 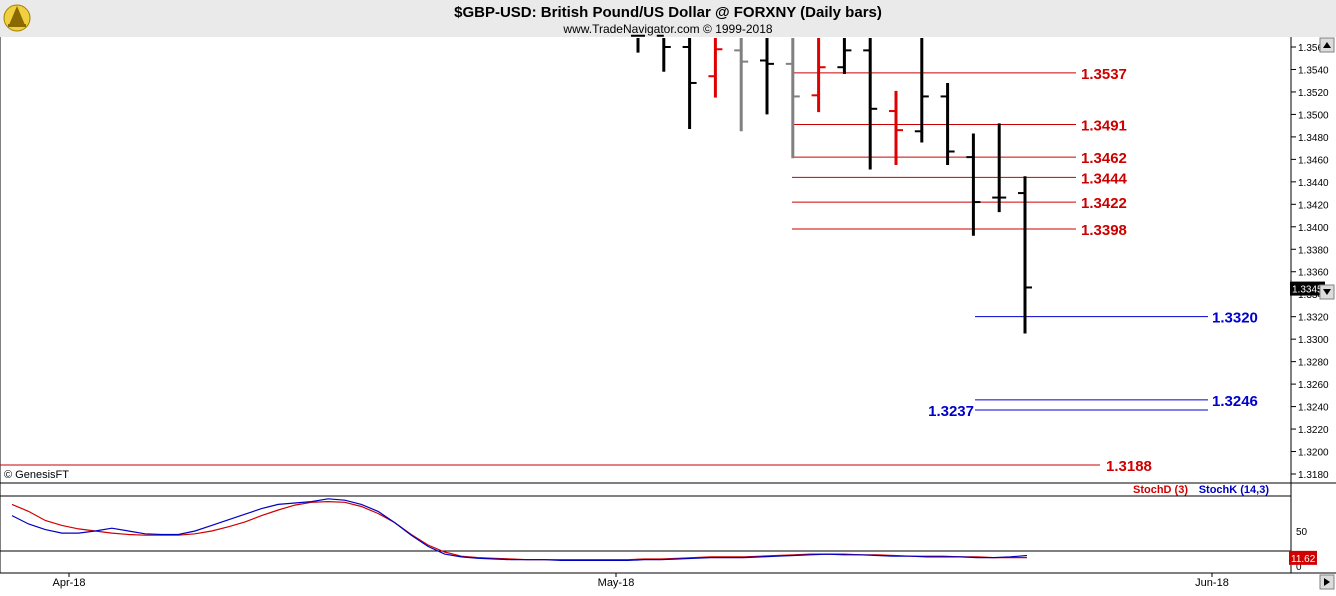 What do you see at coordinates (1313, 183) in the screenshot?
I see `price-tick-label: 1.3440` at bounding box center [1313, 183].